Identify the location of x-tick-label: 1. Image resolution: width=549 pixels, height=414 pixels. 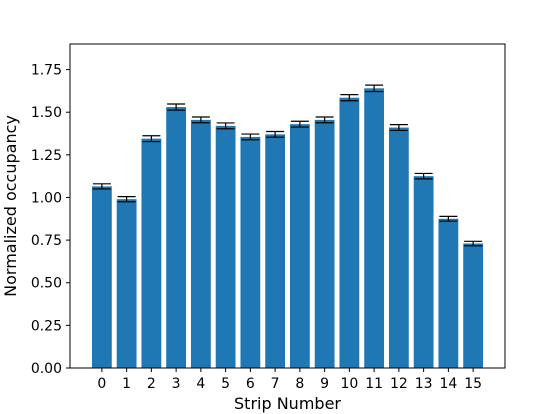
(126, 384).